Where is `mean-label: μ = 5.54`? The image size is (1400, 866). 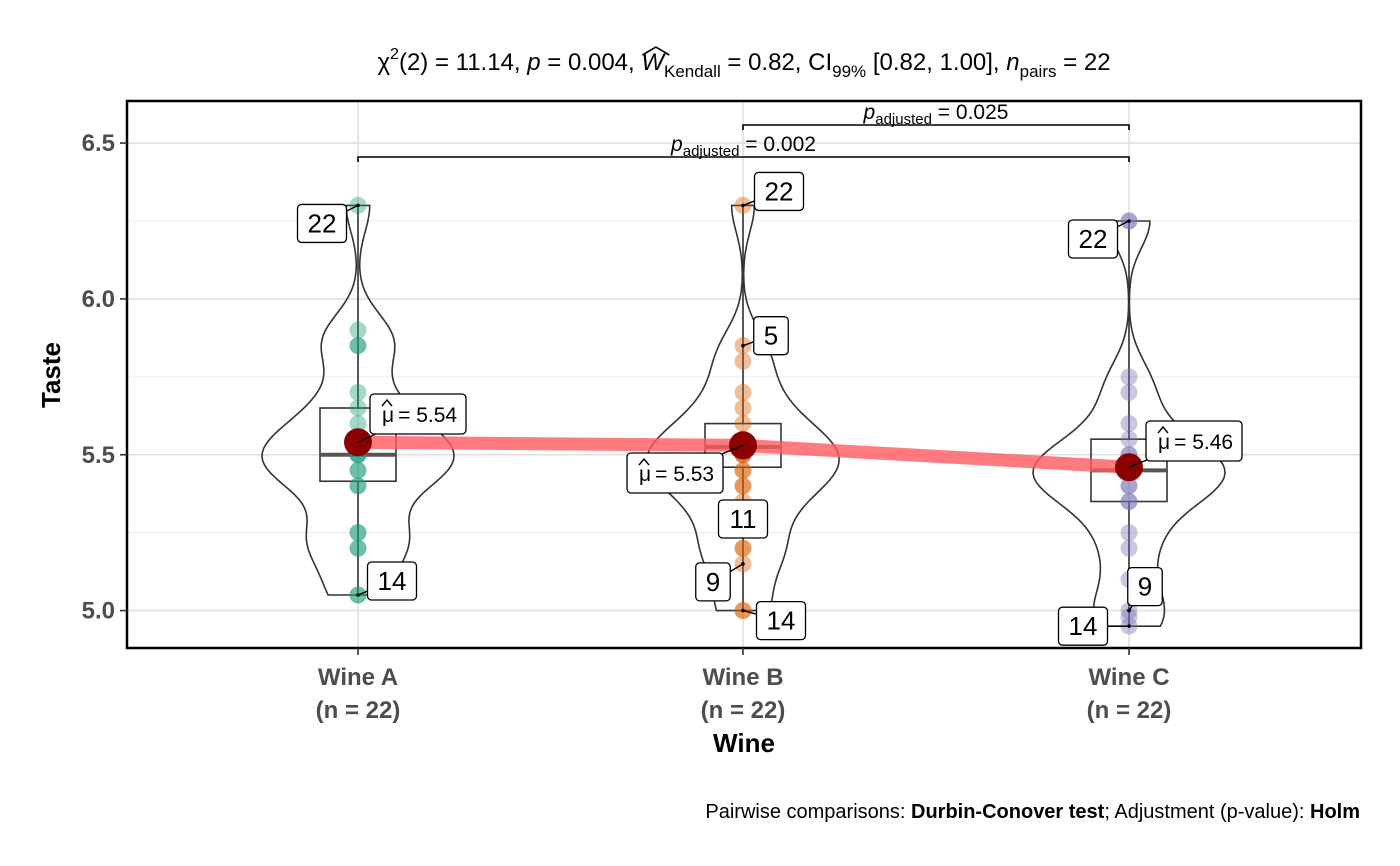
mean-label: μ = 5.54 is located at coordinates (419, 415).